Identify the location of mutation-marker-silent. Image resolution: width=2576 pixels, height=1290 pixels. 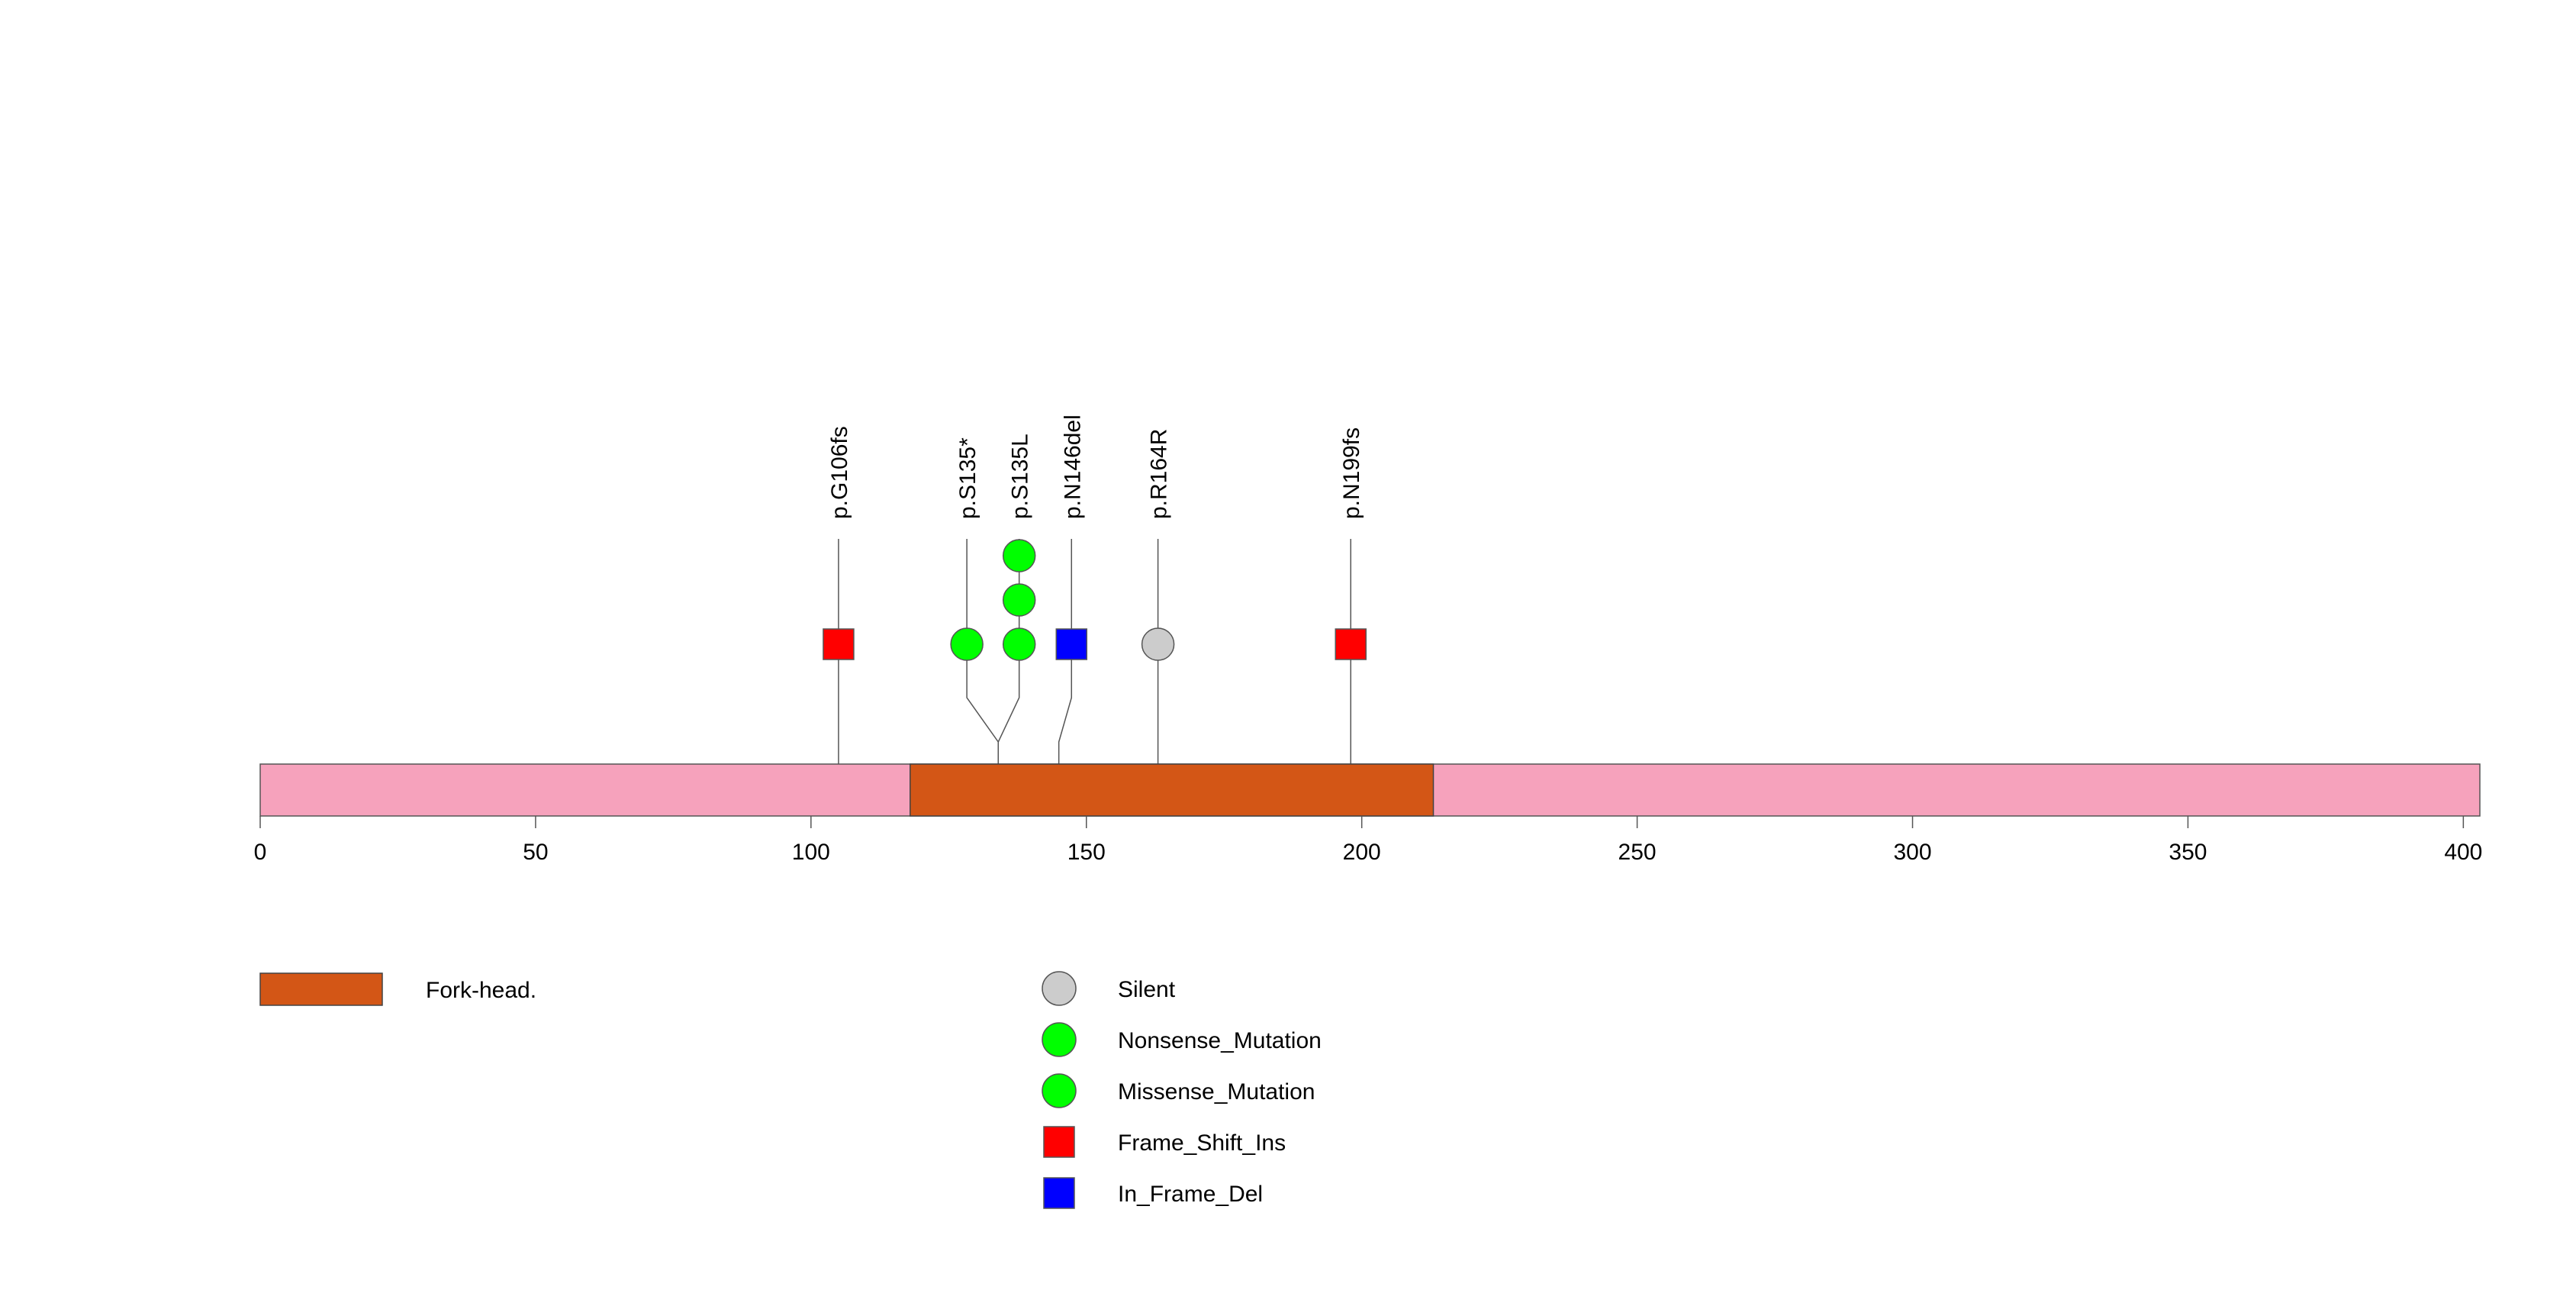
(1158, 644).